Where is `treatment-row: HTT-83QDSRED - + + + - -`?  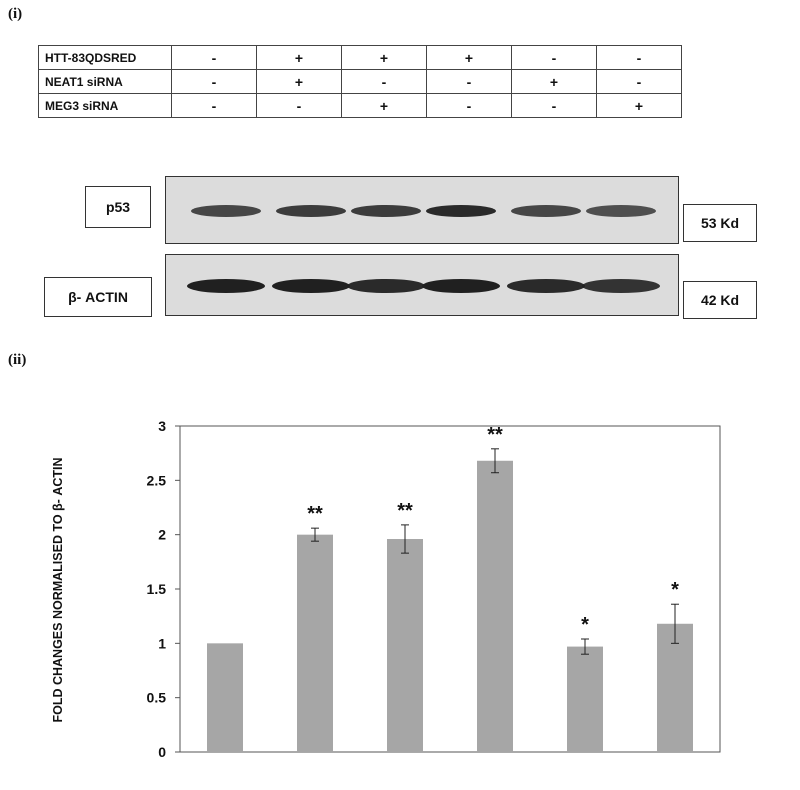
treatment-row: HTT-83QDSRED - + + + - - is located at coordinates (360, 57).